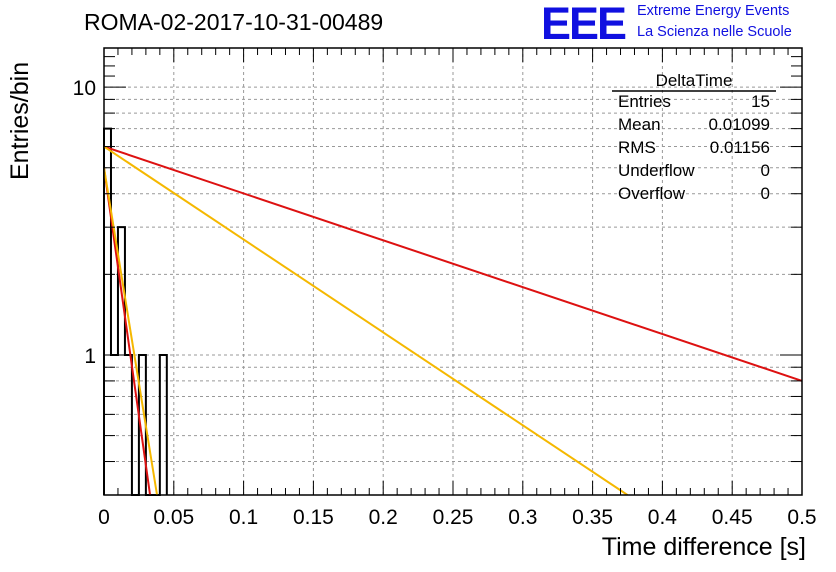  What do you see at coordinates (694, 194) in the screenshot?
I see `stats-row: Overflow 0` at bounding box center [694, 194].